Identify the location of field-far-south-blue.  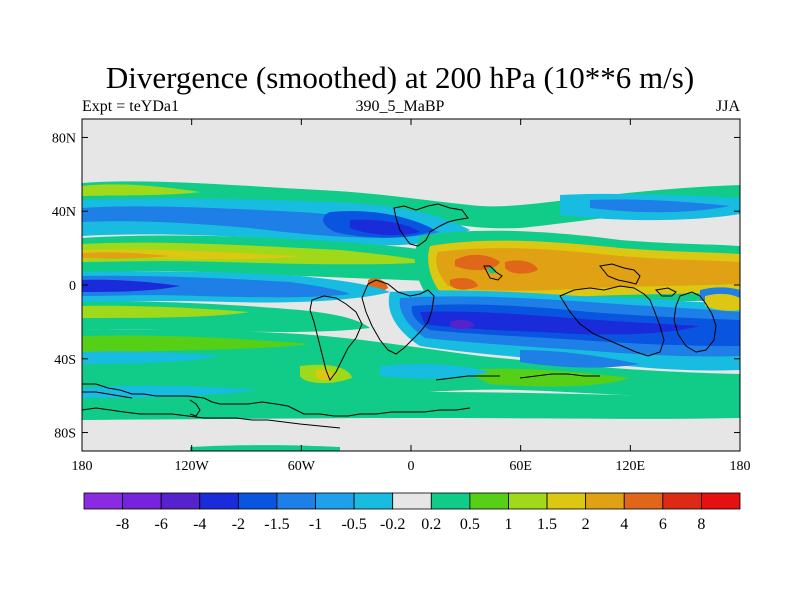
(580, 359).